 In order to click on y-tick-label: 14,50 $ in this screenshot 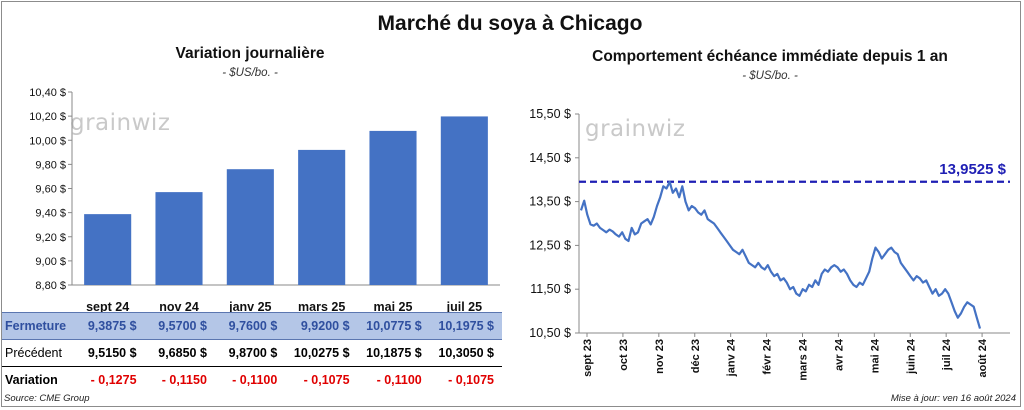, I will do `click(550, 158)`.